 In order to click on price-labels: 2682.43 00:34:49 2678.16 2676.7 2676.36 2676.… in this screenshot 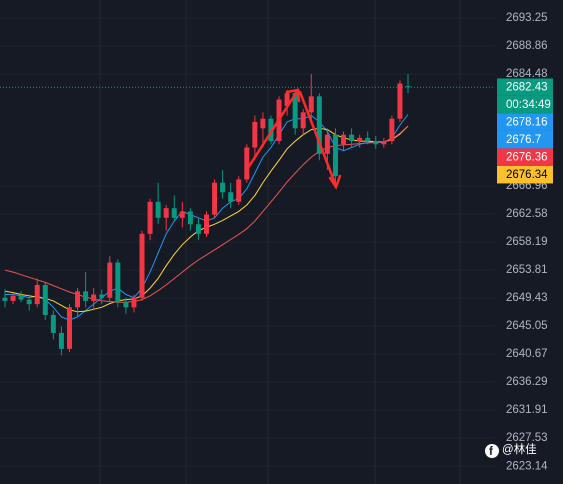, I will do `click(525, 131)`.